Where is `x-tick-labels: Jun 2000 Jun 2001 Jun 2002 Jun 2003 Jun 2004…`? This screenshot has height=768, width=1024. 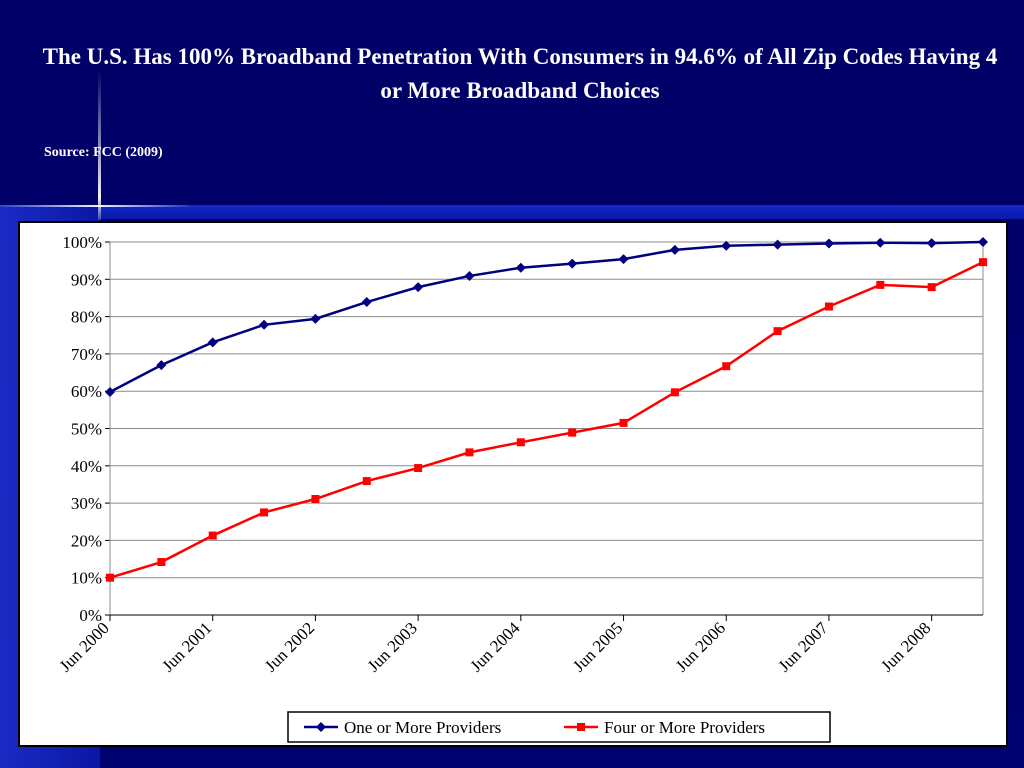 x-tick-labels: Jun 2000 Jun 2001 Jun 2002 Jun 2003 Jun 2004… is located at coordinates (495, 647).